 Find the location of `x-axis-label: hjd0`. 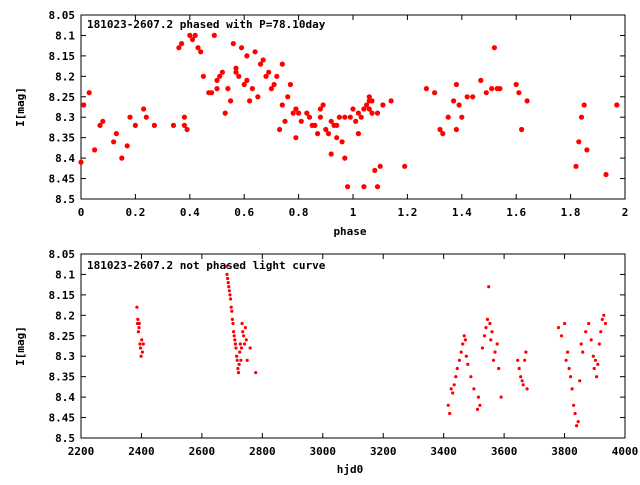

x-axis-label: hjd0 is located at coordinates (350, 469).